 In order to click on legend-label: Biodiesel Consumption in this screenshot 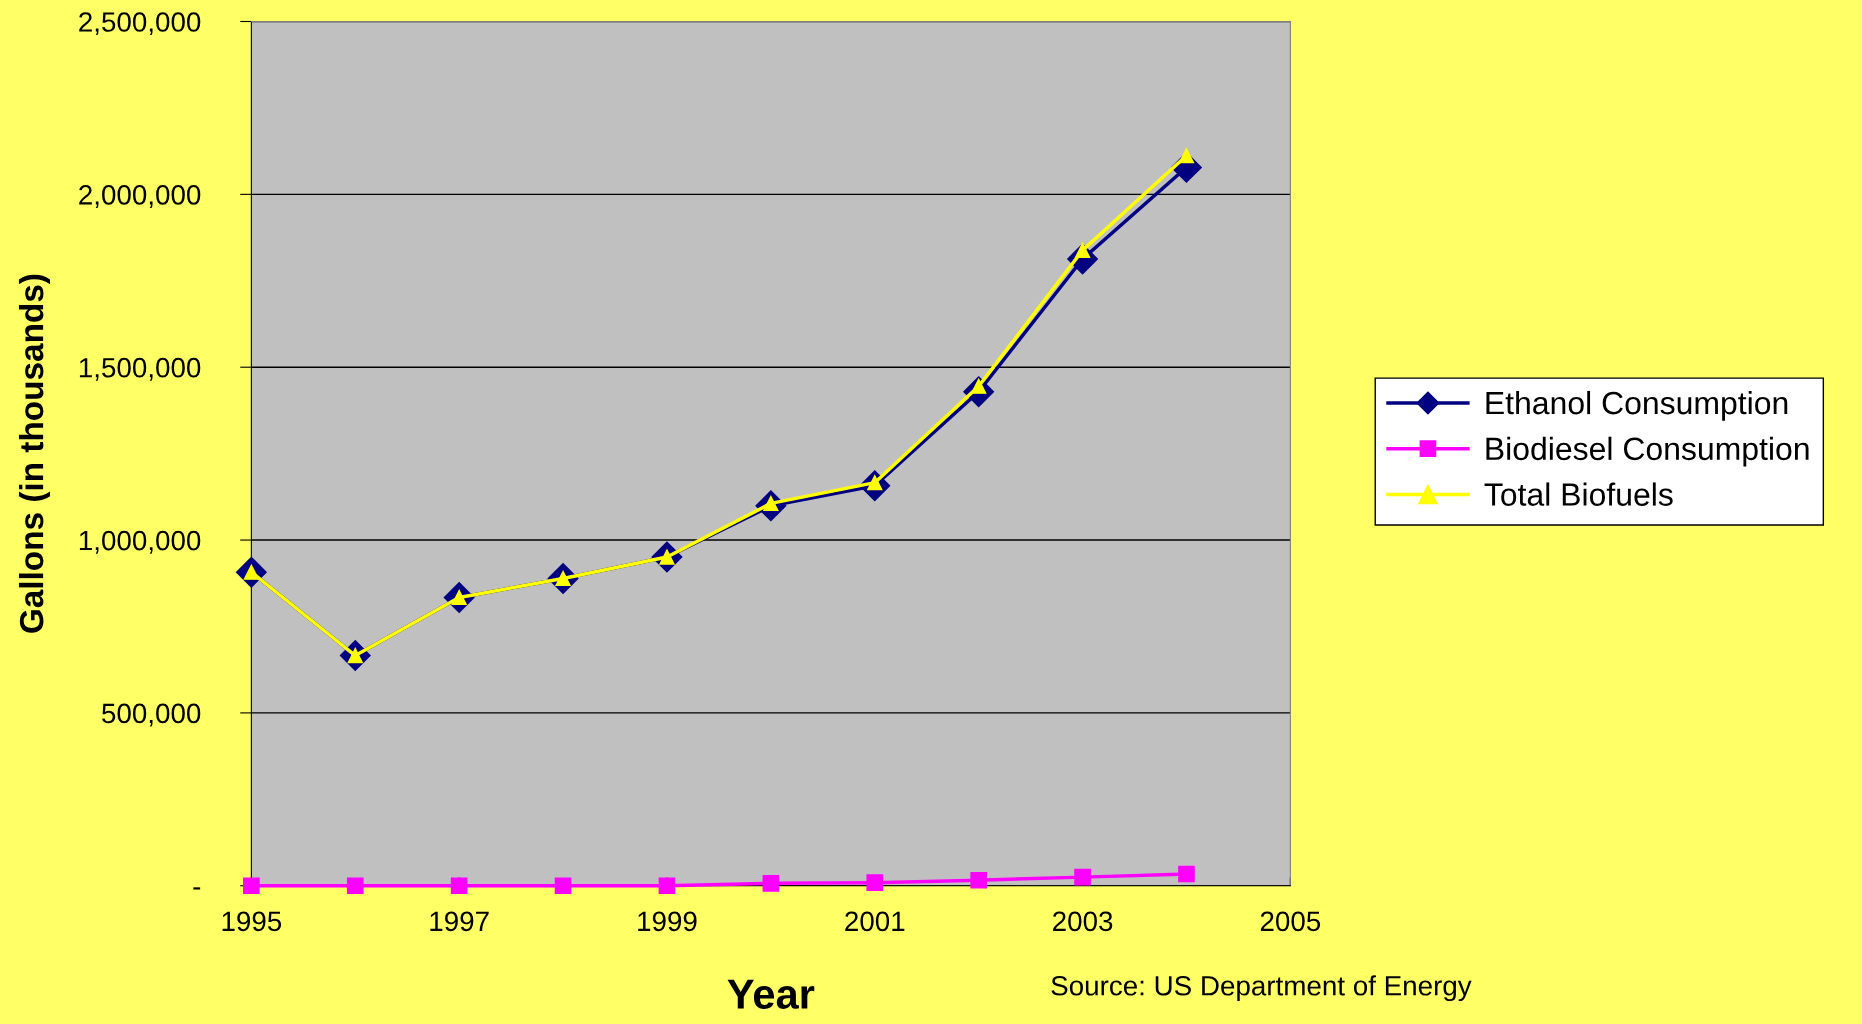, I will do `click(1647, 451)`.